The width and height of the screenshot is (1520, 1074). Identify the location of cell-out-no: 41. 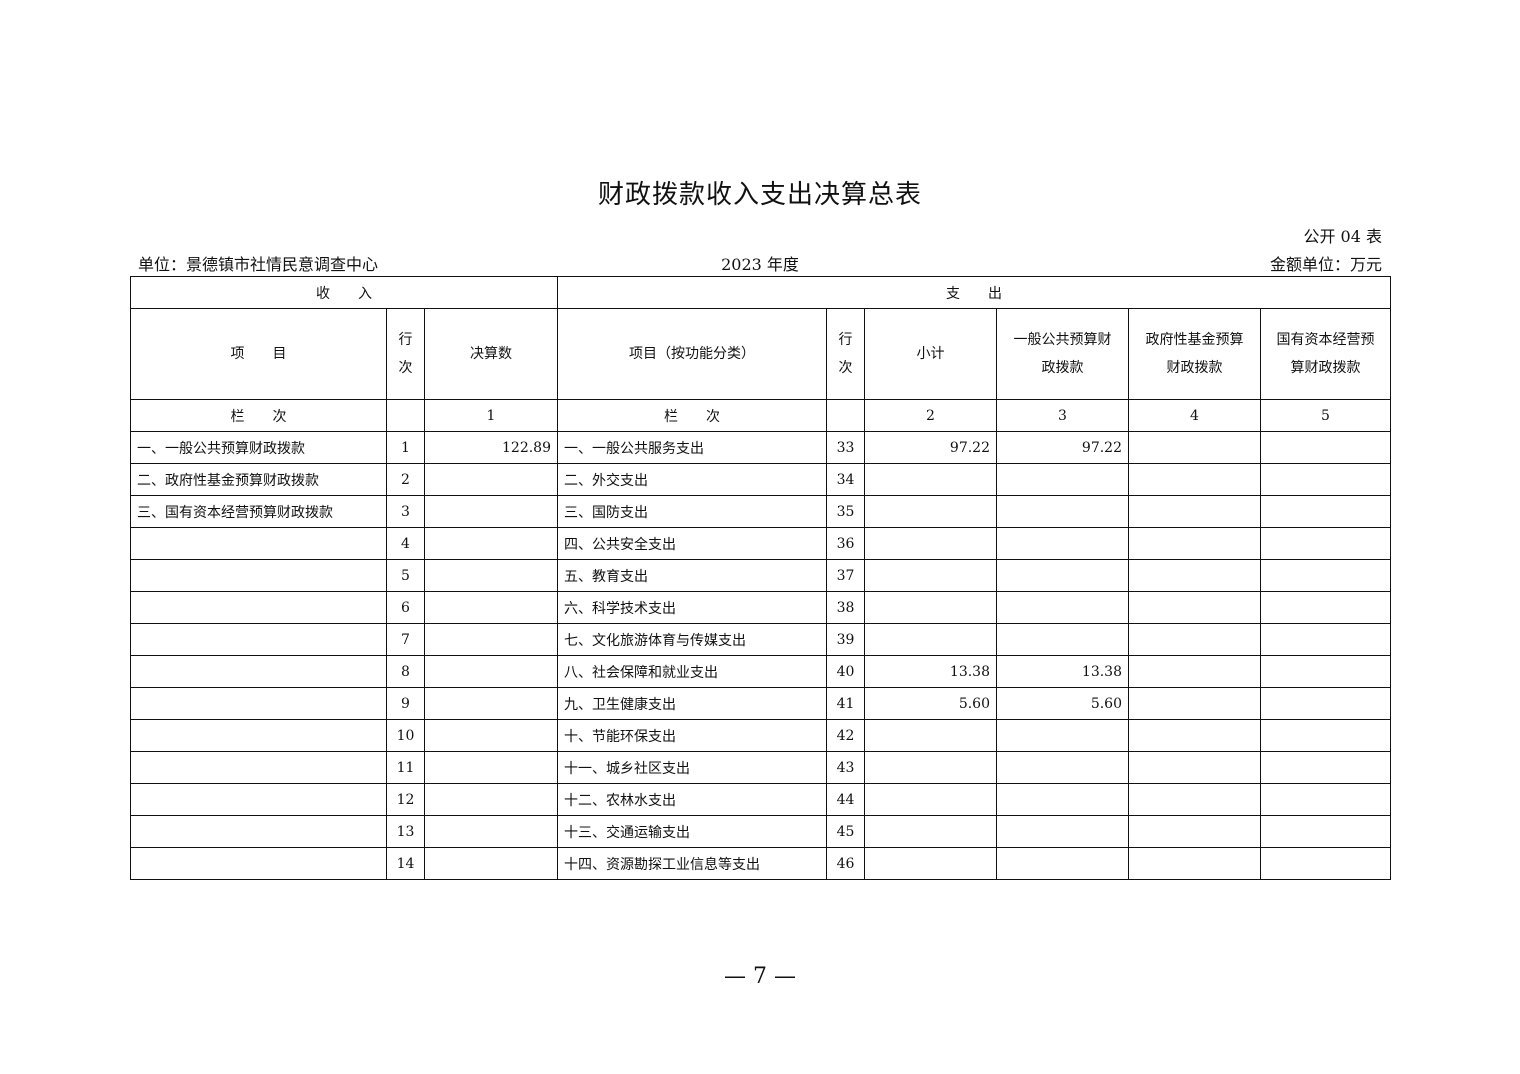
(845, 703).